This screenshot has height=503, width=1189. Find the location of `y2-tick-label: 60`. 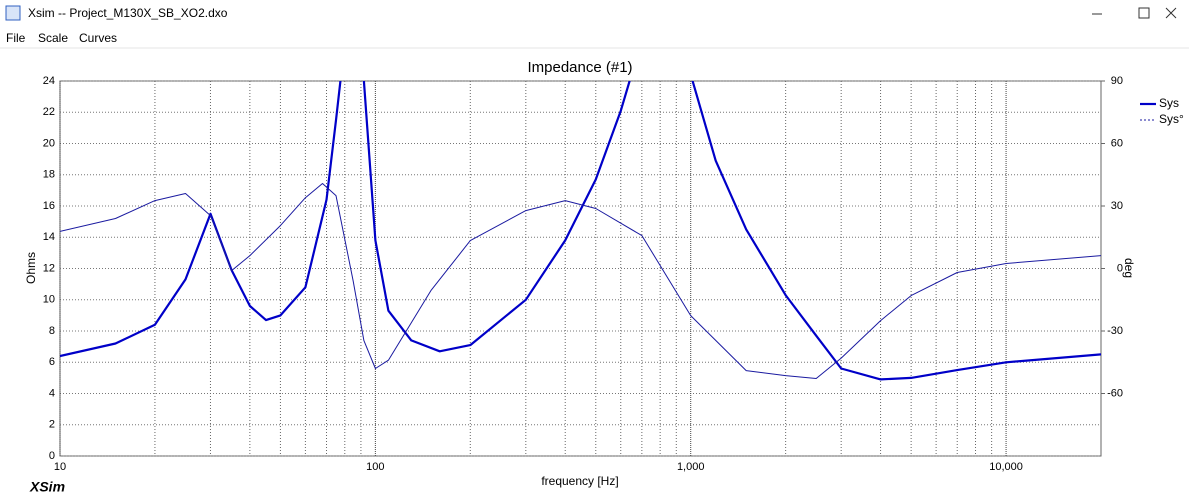

y2-tick-label: 60 is located at coordinates (1117, 143).